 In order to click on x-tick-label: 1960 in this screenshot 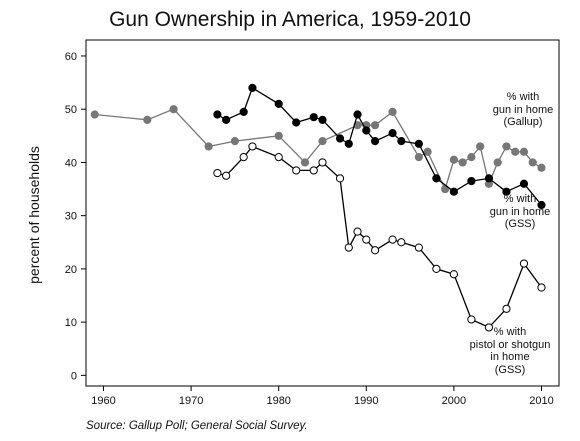, I will do `click(103, 401)`.